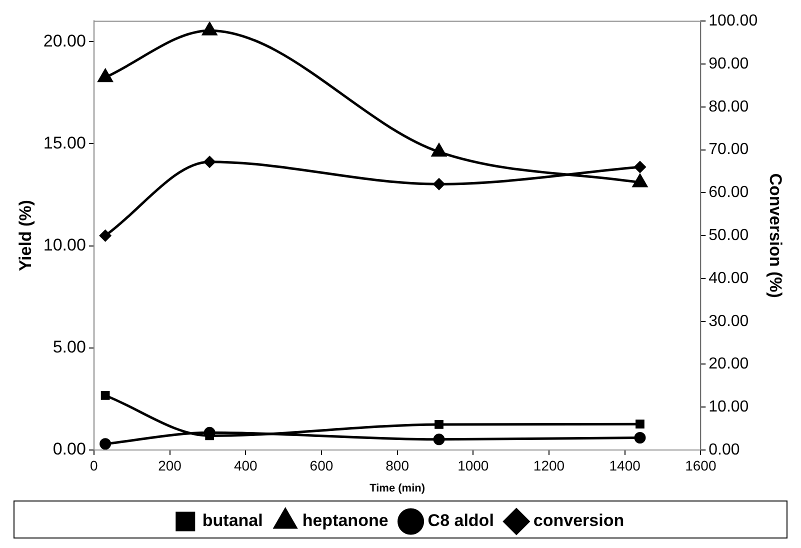 The width and height of the screenshot is (801, 548). Describe the element at coordinates (549, 465) in the screenshot. I see `x-tick-label: 1200` at that location.